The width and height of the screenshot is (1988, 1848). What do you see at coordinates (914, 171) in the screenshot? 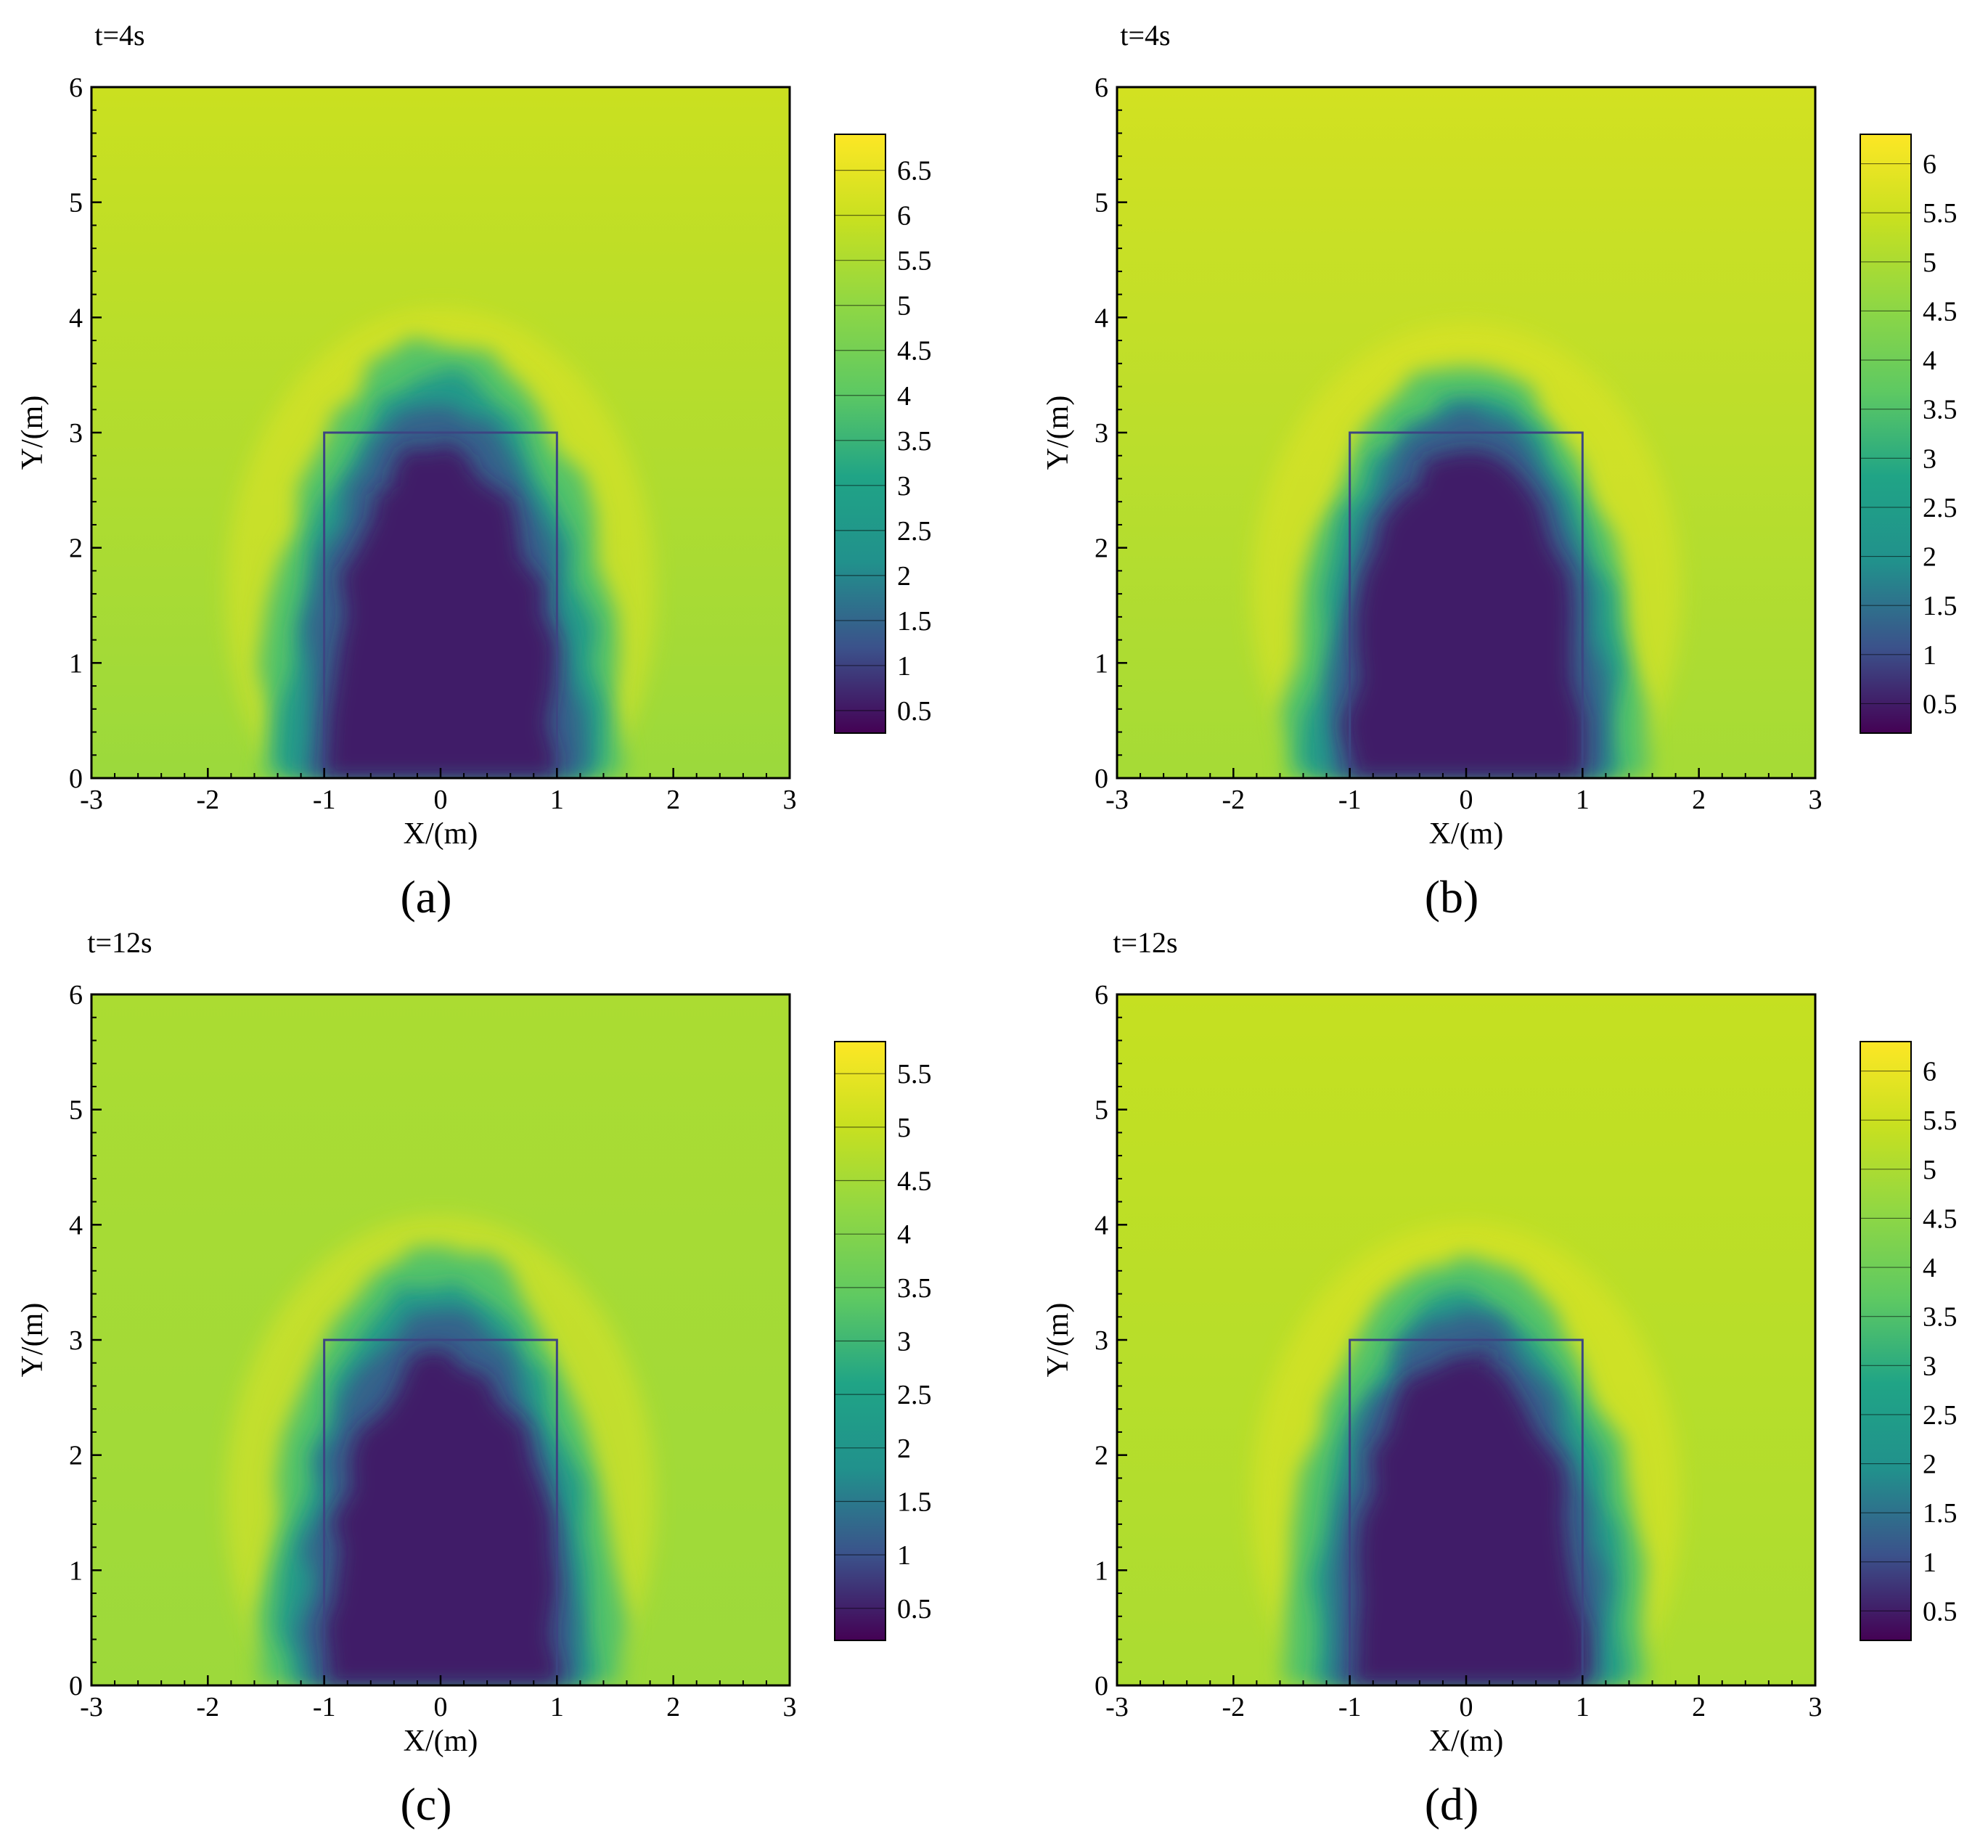
I see `colorbar-tick-label: 6.5` at bounding box center [914, 171].